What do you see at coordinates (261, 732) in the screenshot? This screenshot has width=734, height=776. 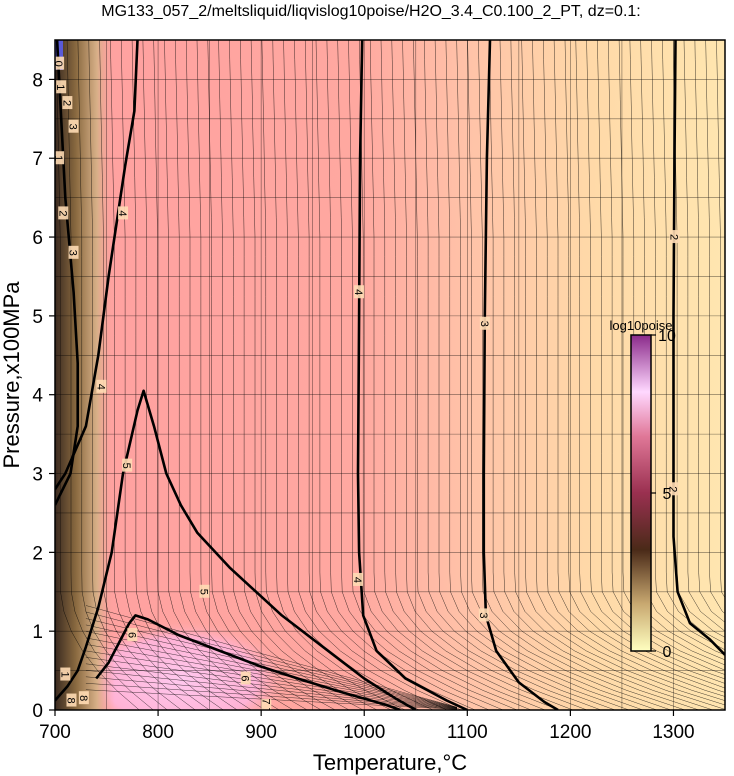 I see `x-tick-label: 900` at bounding box center [261, 732].